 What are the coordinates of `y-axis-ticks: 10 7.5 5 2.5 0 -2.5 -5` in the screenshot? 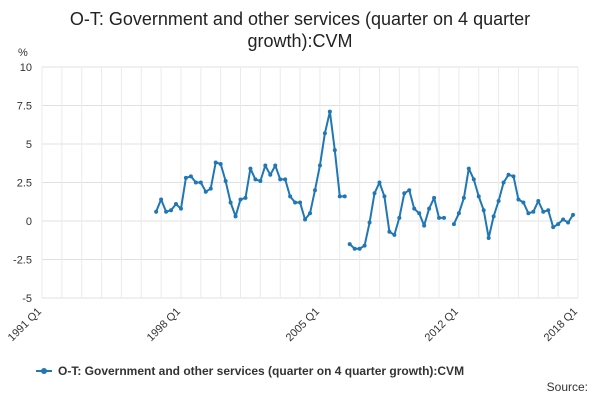 It's located at (22, 183).